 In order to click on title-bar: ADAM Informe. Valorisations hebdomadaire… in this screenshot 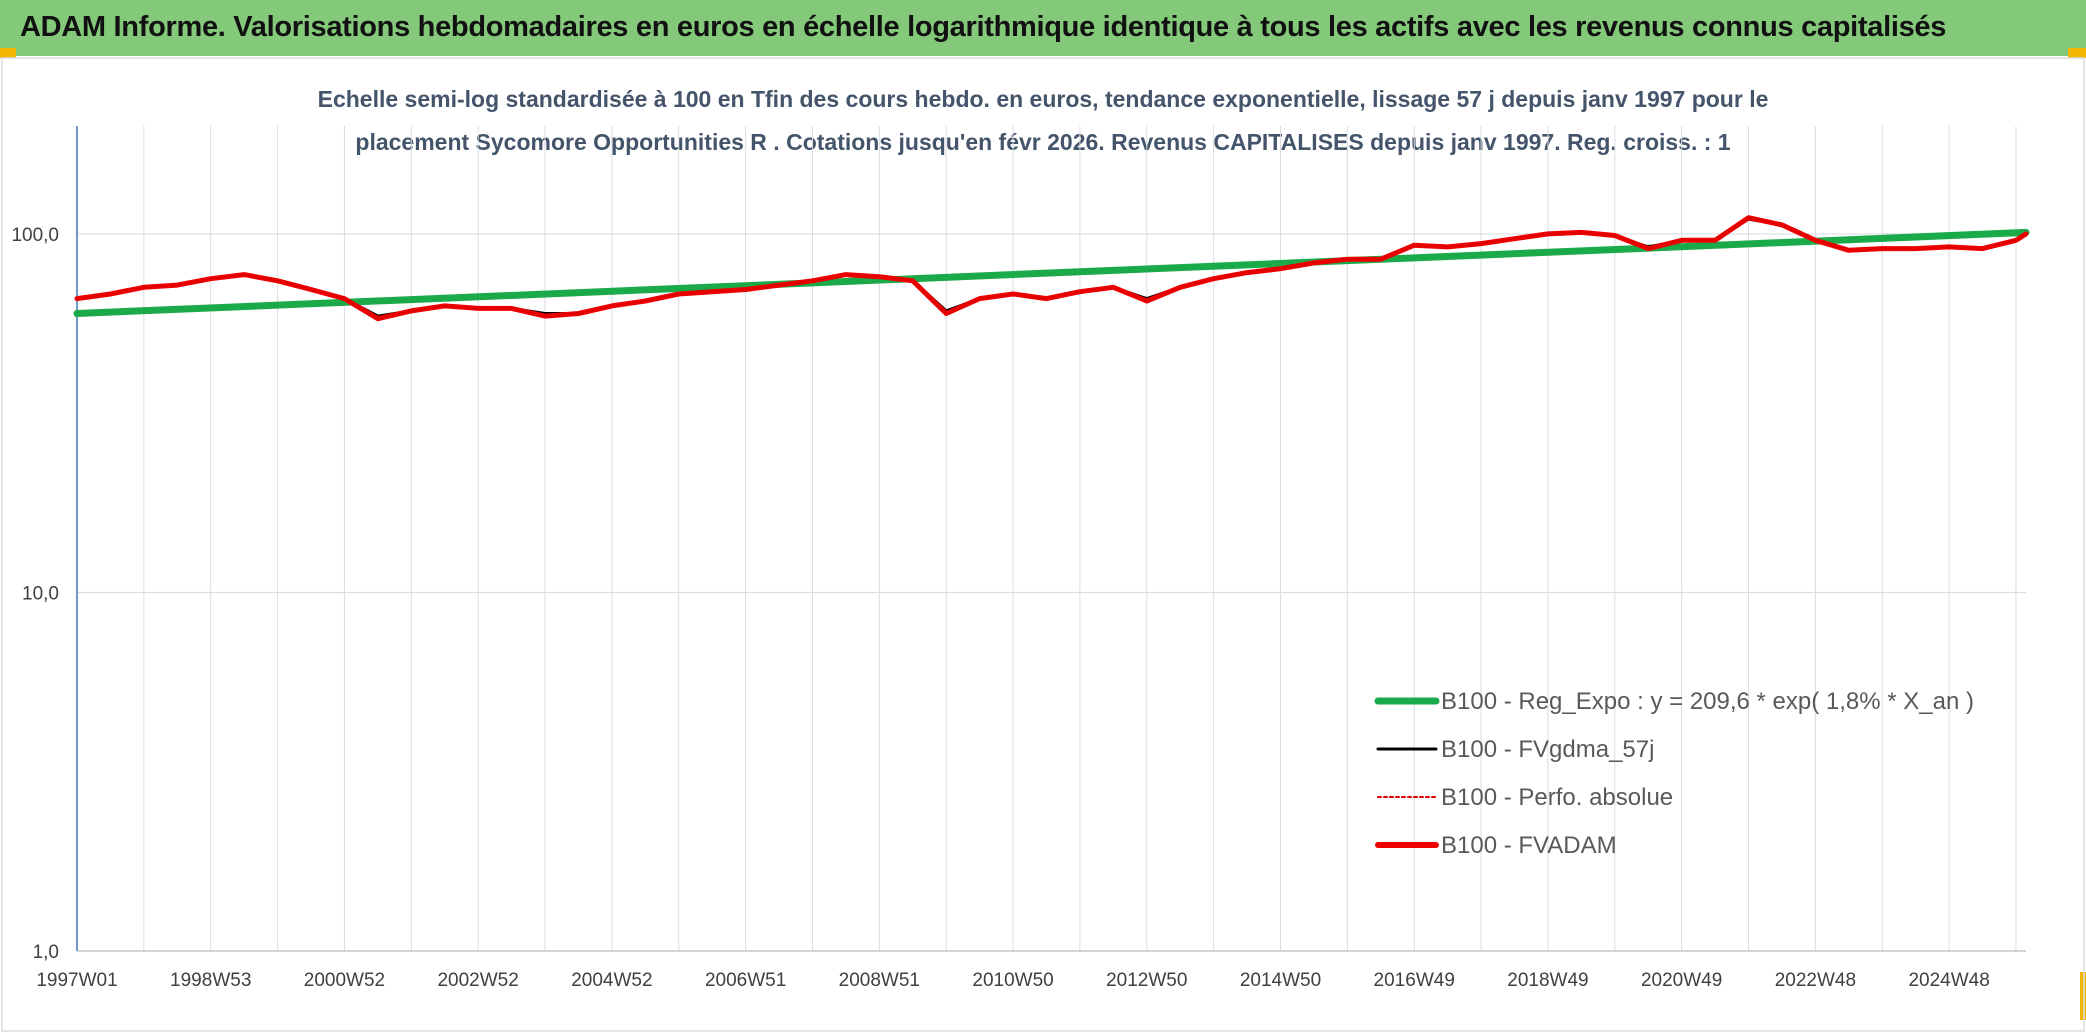, I will do `click(1043, 28)`.